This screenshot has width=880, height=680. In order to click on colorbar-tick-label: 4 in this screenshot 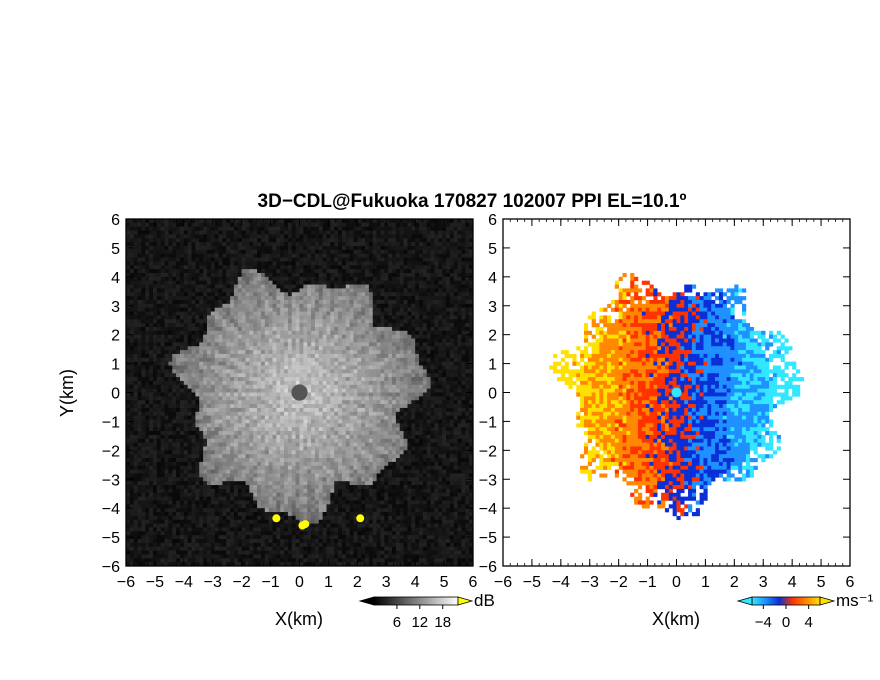, I will do `click(808, 622)`.